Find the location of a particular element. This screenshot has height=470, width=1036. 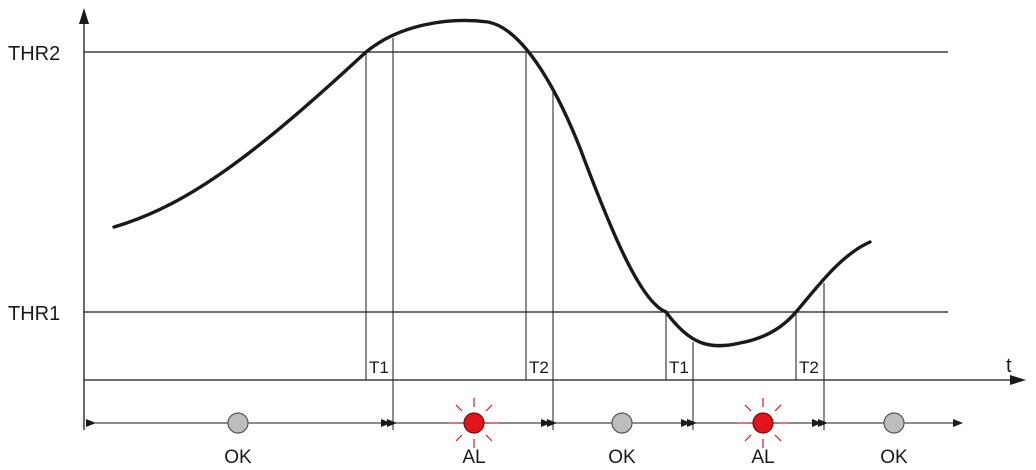

threshold-label-thr1: THR1 is located at coordinates (34, 314).